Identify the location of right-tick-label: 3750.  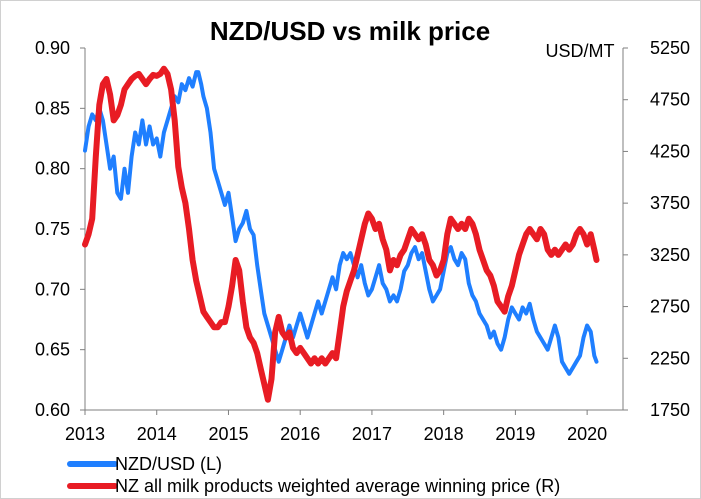
(670, 203).